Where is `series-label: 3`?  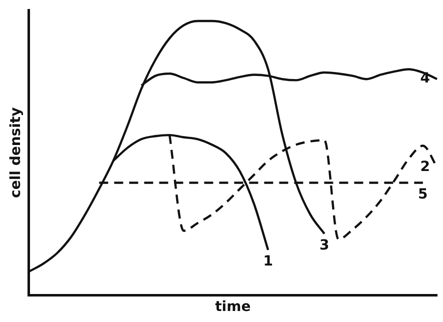 series-label: 3 is located at coordinates (325, 245).